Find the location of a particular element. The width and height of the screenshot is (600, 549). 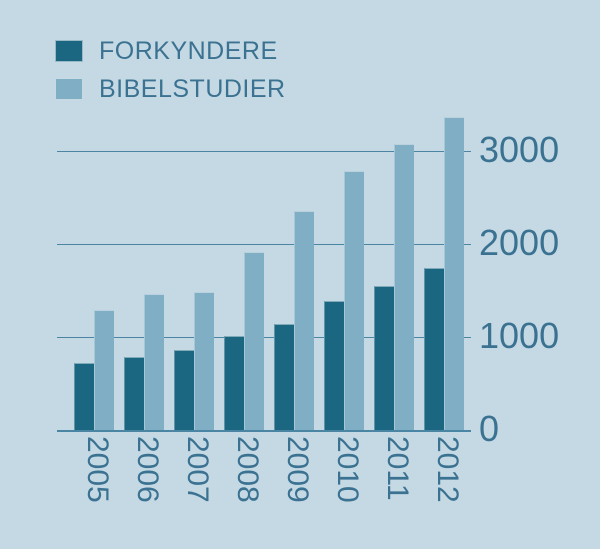

legend-item-bibelstudier: BIBELSTUDIER is located at coordinates (170, 89).